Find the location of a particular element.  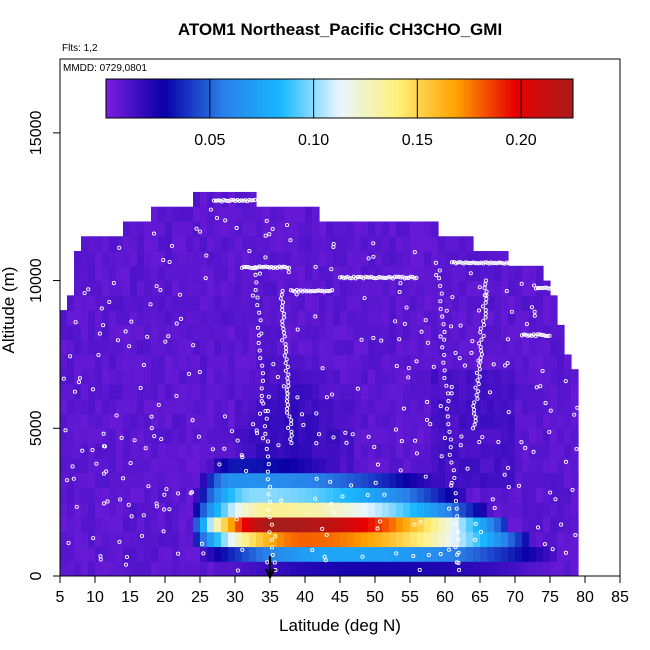

x-tick-label: 50 is located at coordinates (375, 597).